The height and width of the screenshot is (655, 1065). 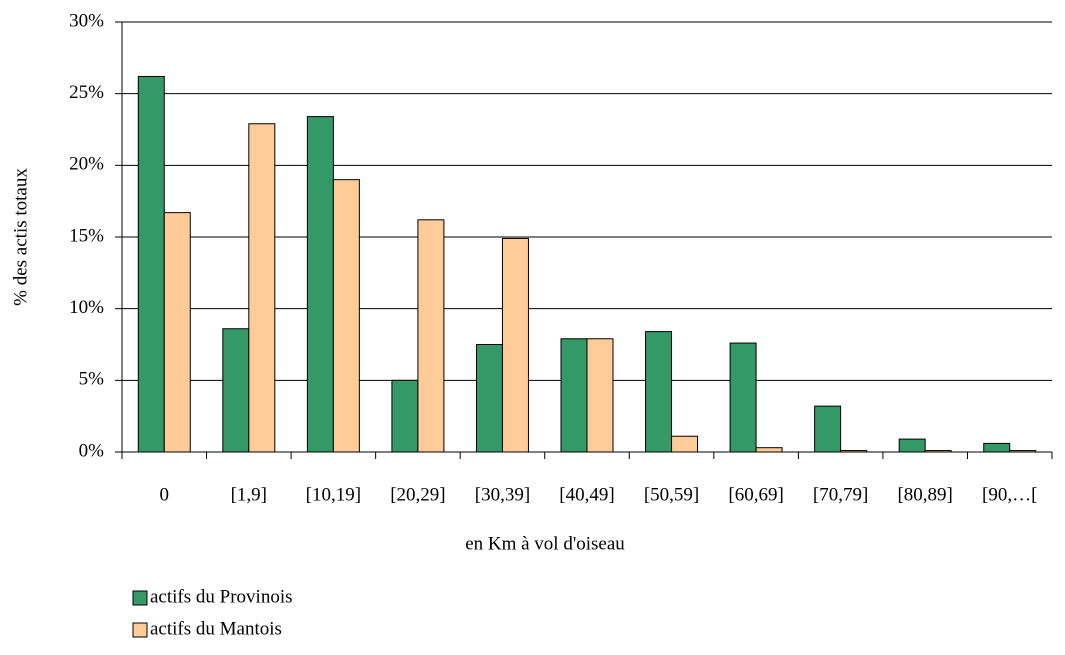 I want to click on x-tick-label: [30,39], so click(x=502, y=494).